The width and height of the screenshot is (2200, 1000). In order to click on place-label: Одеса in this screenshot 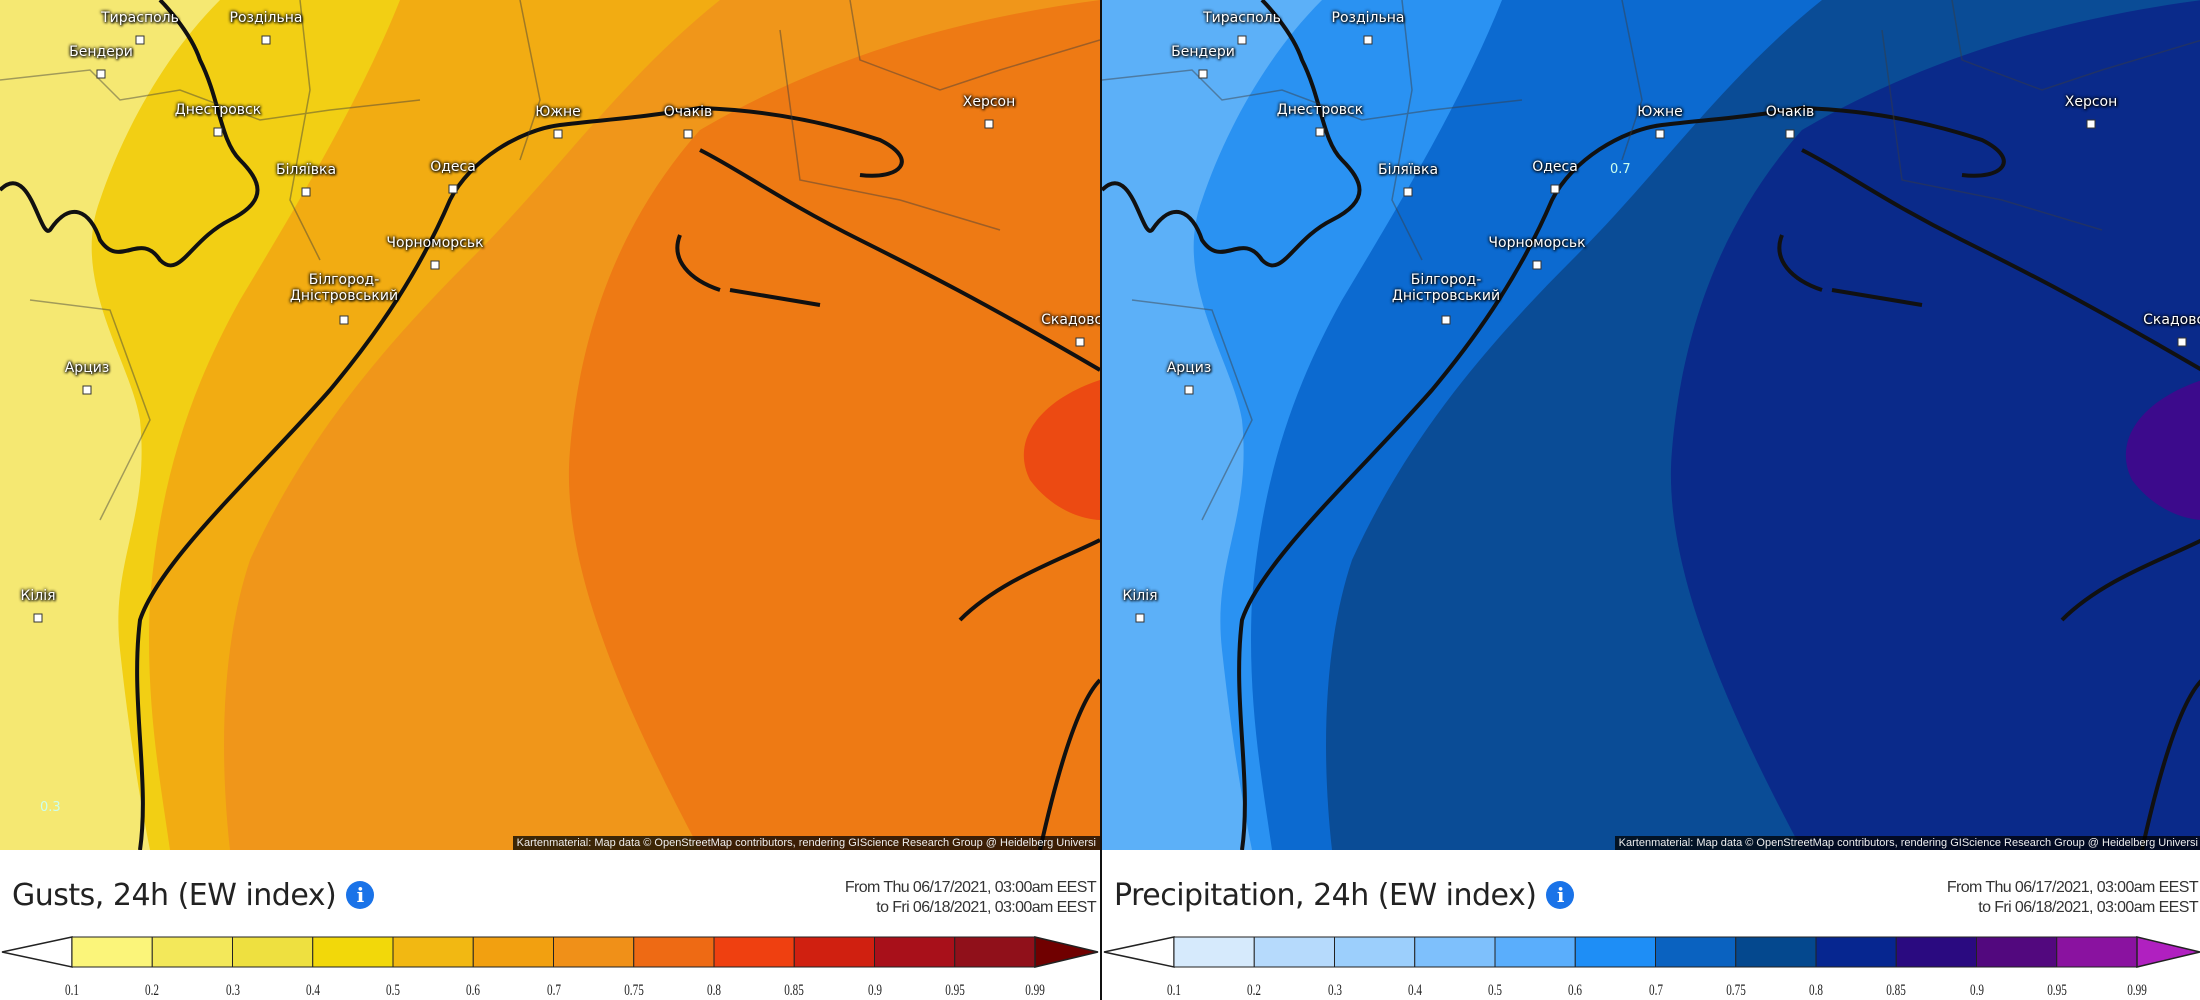, I will do `click(1555, 167)`.